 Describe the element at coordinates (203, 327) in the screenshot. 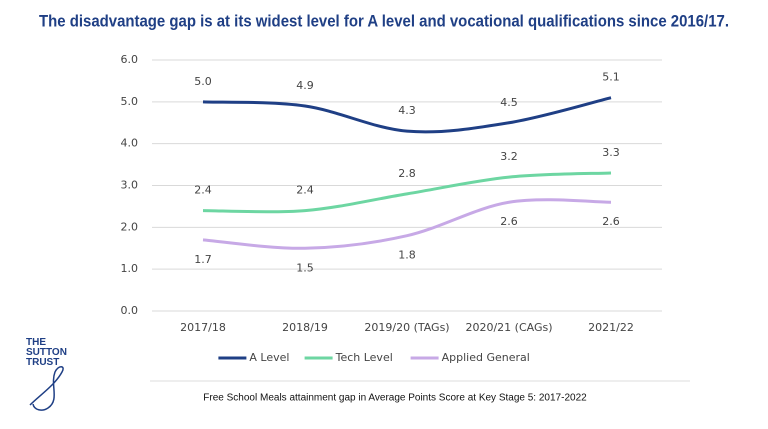

I see `x-tick-label: 2017/18` at that location.